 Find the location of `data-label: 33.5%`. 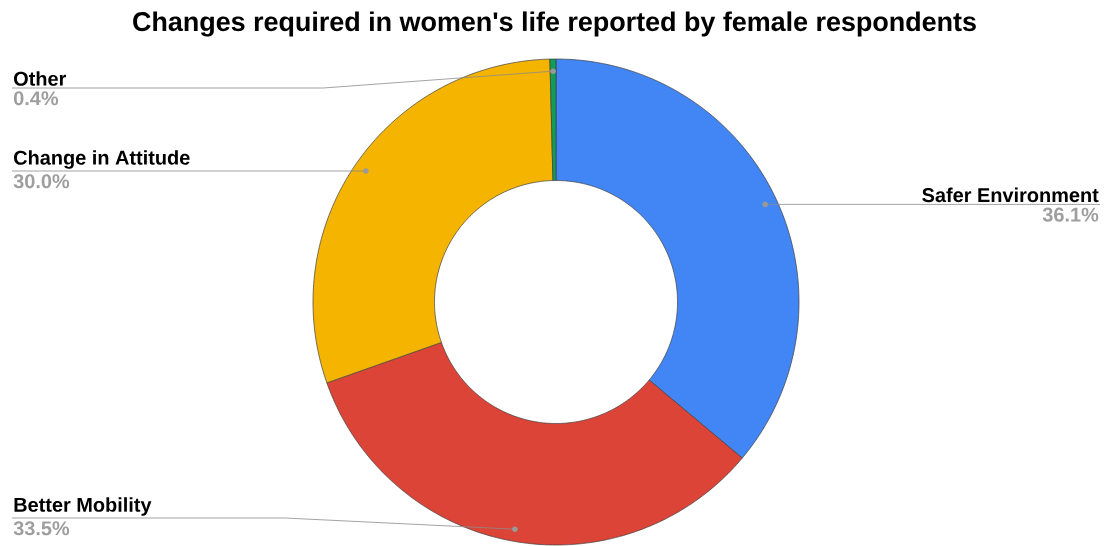

data-label: 33.5% is located at coordinates (41, 528).